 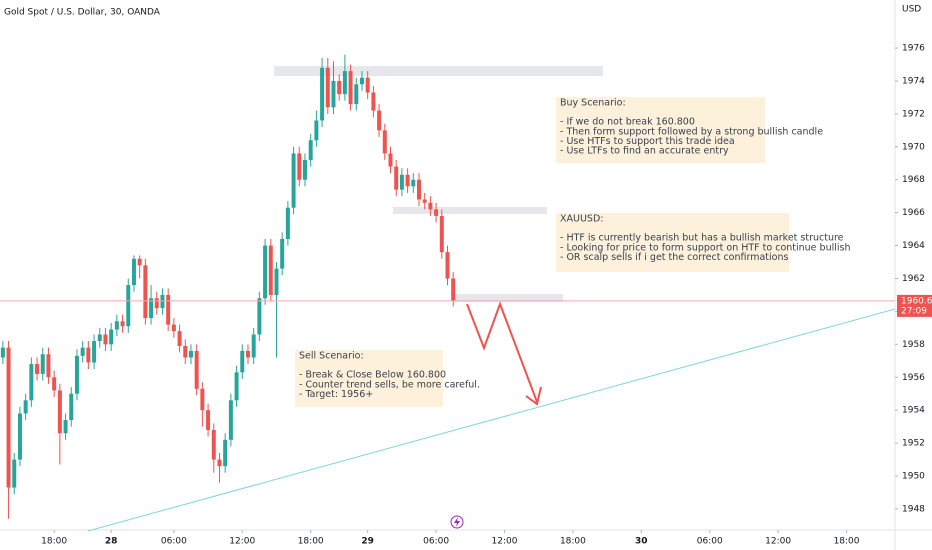 What do you see at coordinates (913, 509) in the screenshot?
I see `y-tick-label: 1948` at bounding box center [913, 509].